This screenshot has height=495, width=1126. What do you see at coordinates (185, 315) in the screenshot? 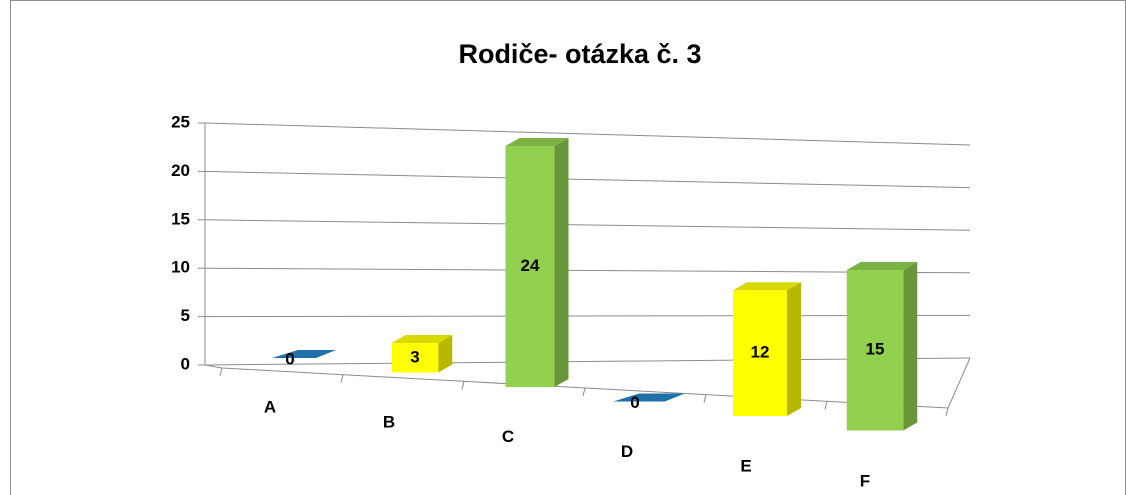
I see `y-tick-label: 5` at bounding box center [185, 315].